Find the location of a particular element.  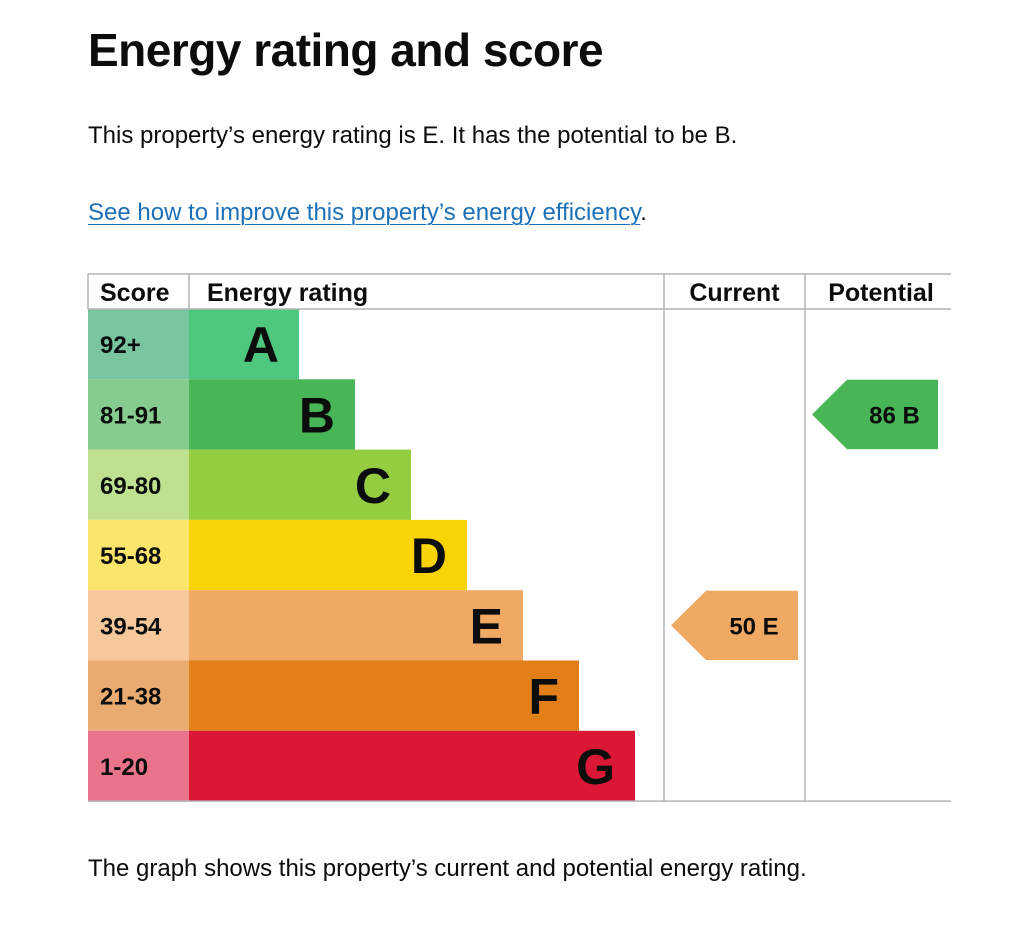

score-cell-e is located at coordinates (138, 625).